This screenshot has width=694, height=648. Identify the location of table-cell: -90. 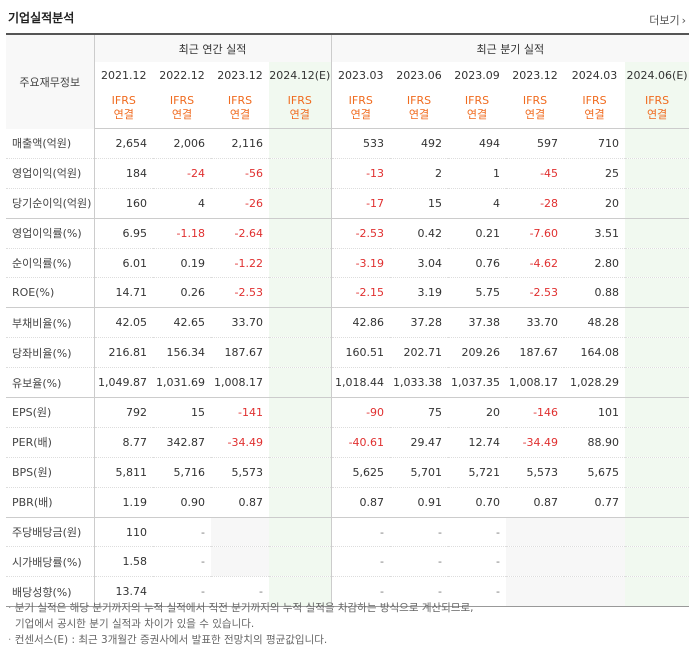
(360, 412).